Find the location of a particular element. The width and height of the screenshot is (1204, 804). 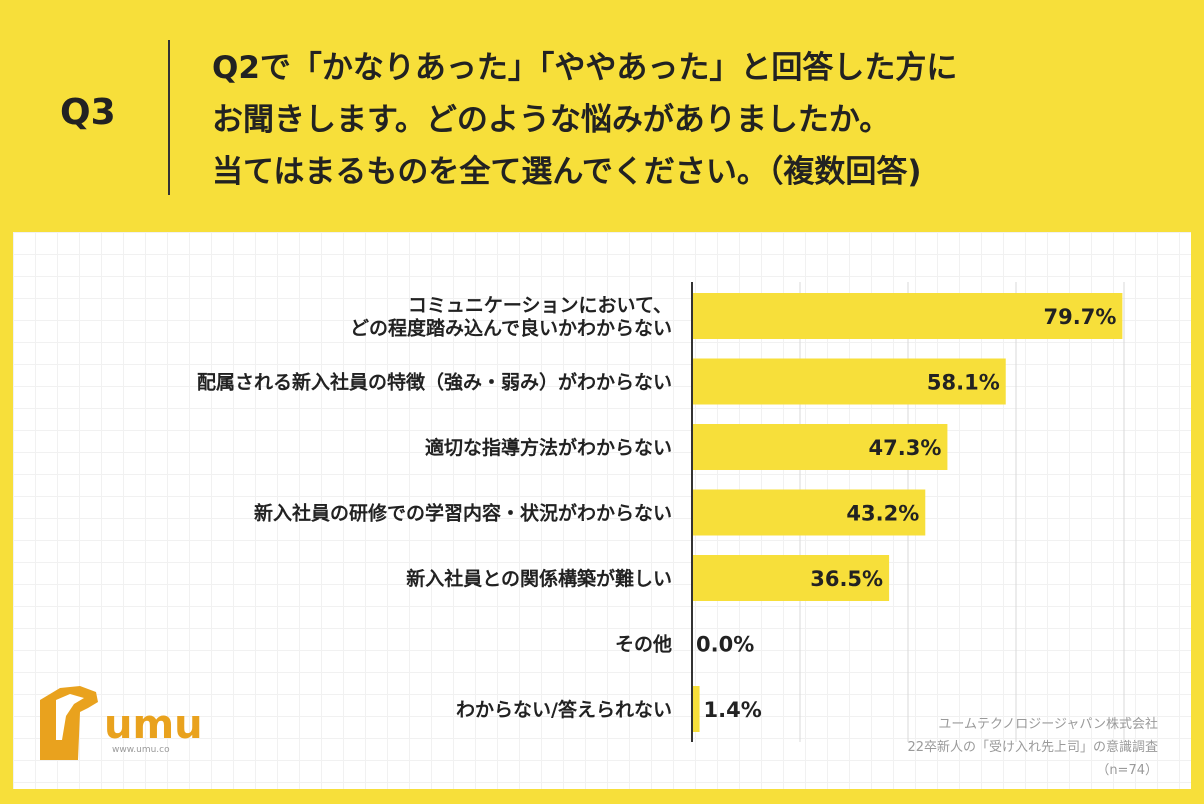

data-label: 47.3% is located at coordinates (905, 448).